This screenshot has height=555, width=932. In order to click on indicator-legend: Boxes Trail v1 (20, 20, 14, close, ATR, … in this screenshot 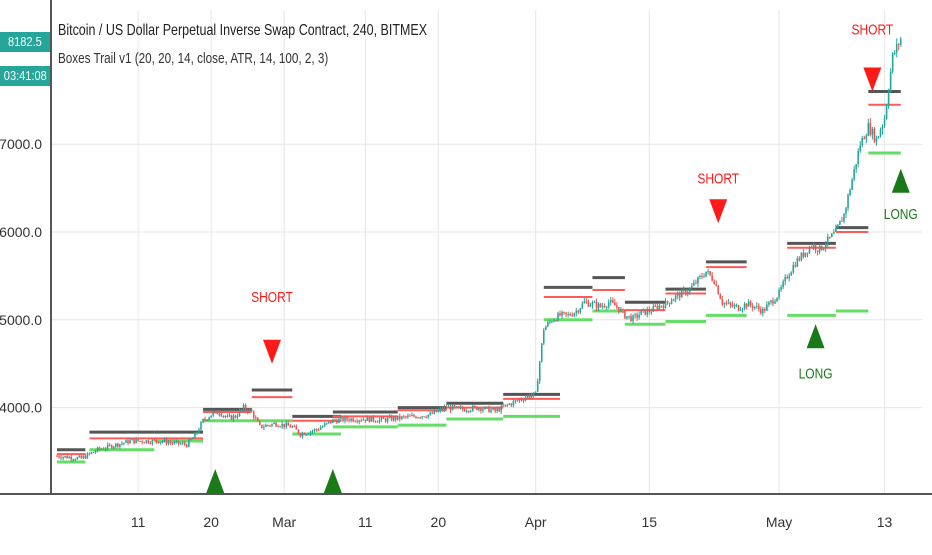, I will do `click(193, 58)`.